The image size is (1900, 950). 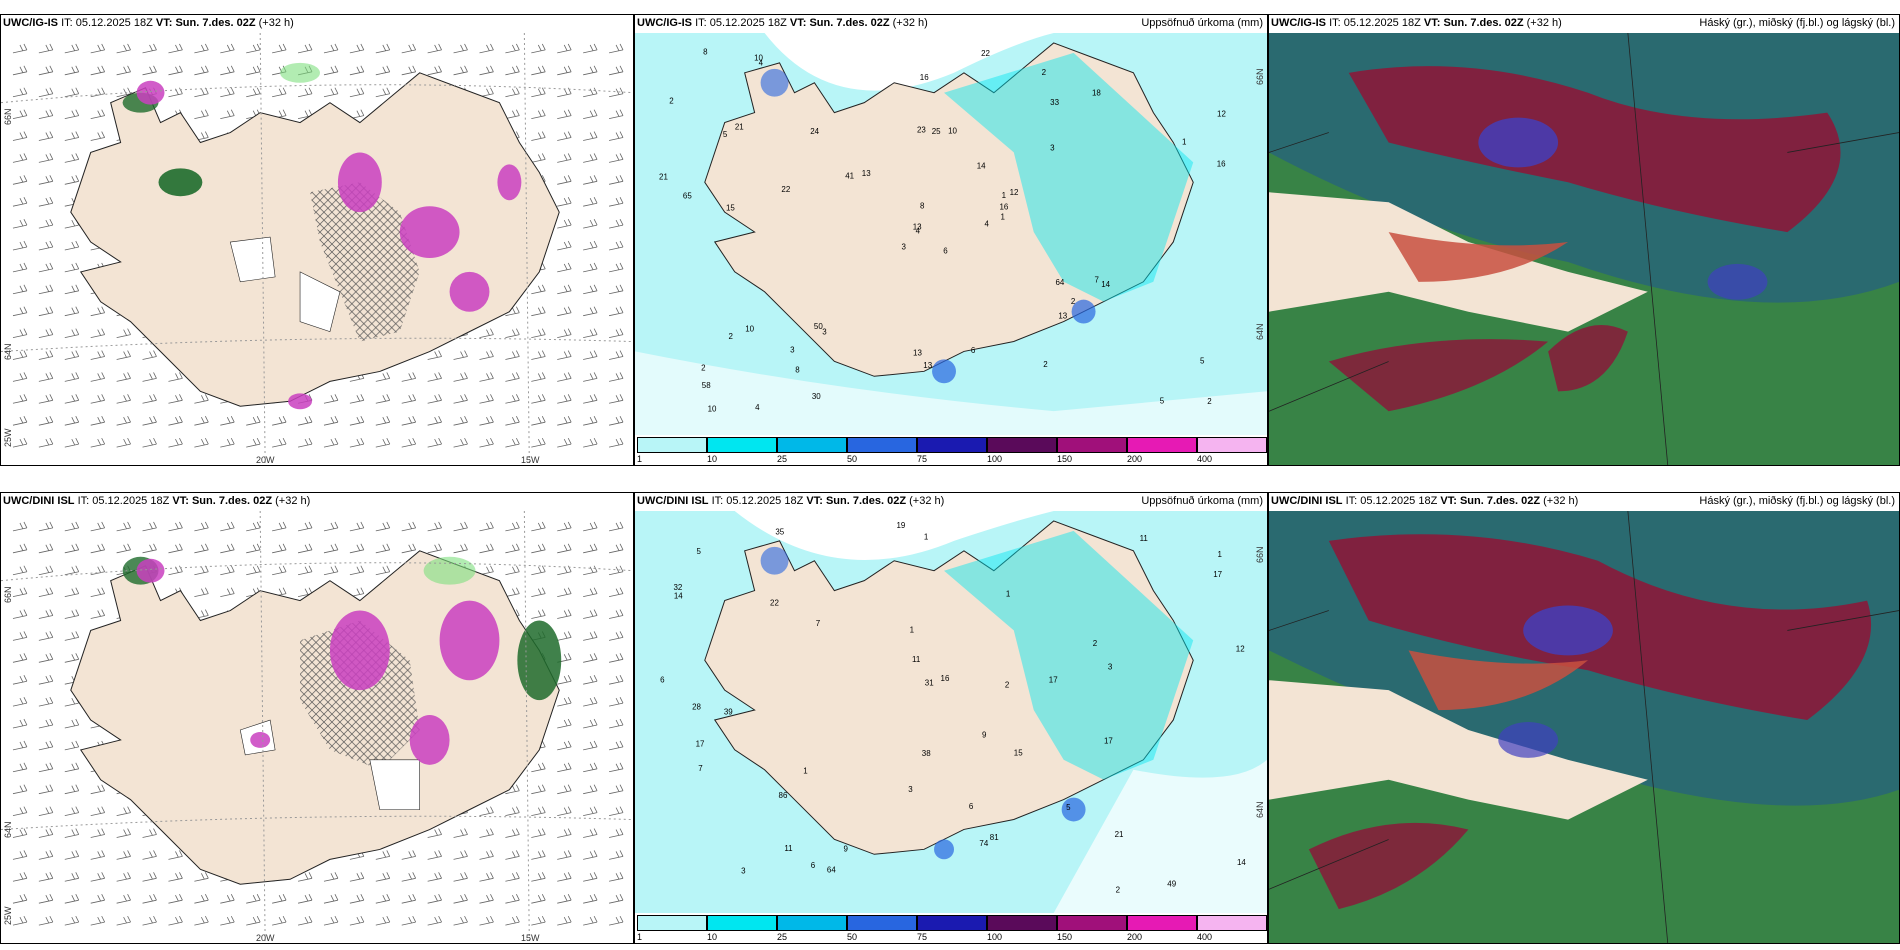 I want to click on precip-value: 31, so click(x=929, y=682).